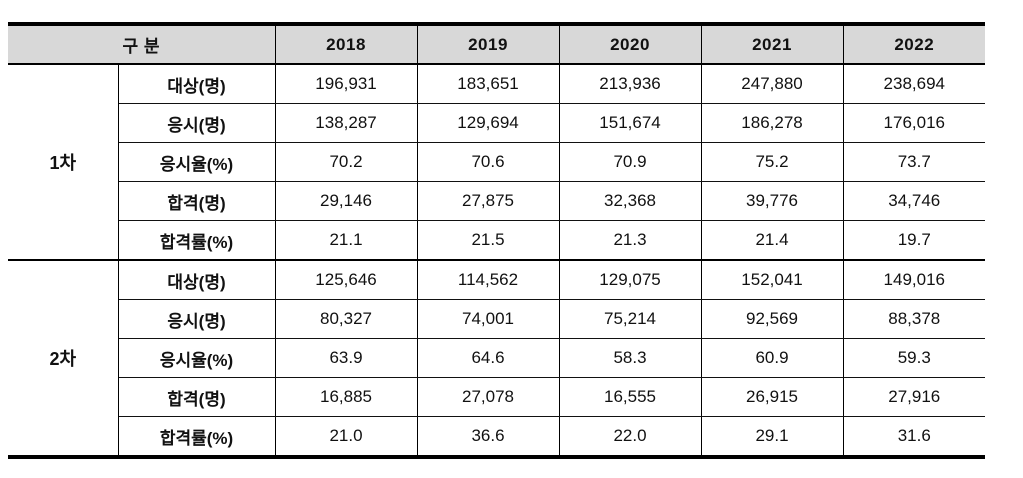  Describe the element at coordinates (914, 44) in the screenshot. I see `header-year-2022: 2022` at that location.